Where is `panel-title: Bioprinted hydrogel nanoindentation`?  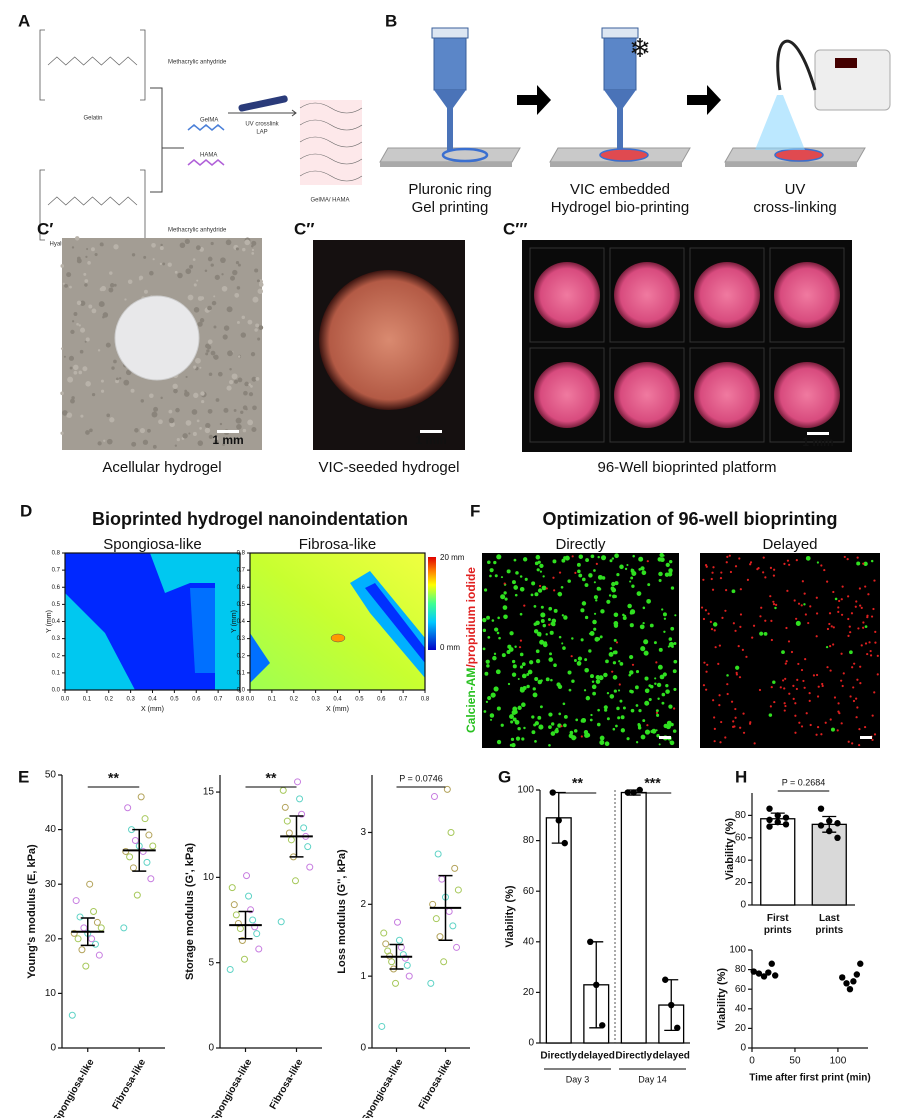
panel-title: Bioprinted hydrogel nanoindentation is located at coordinates (250, 519).